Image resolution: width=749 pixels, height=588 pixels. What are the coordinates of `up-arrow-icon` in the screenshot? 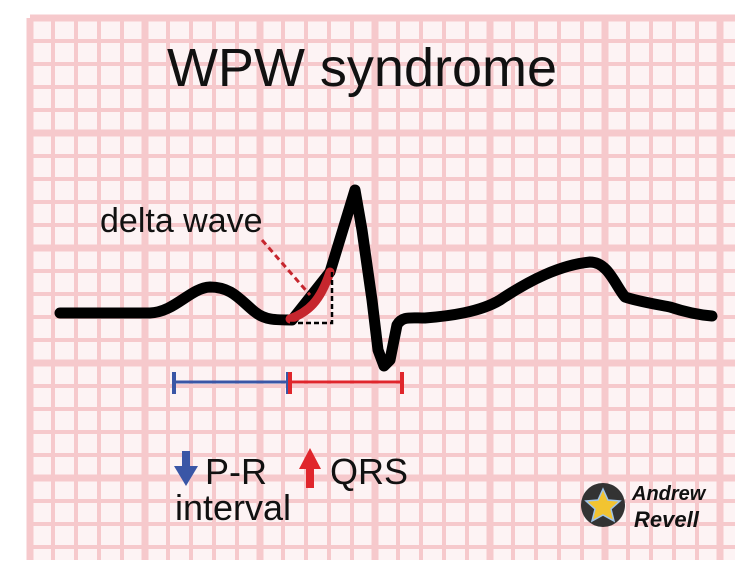 It's located at (310, 468).